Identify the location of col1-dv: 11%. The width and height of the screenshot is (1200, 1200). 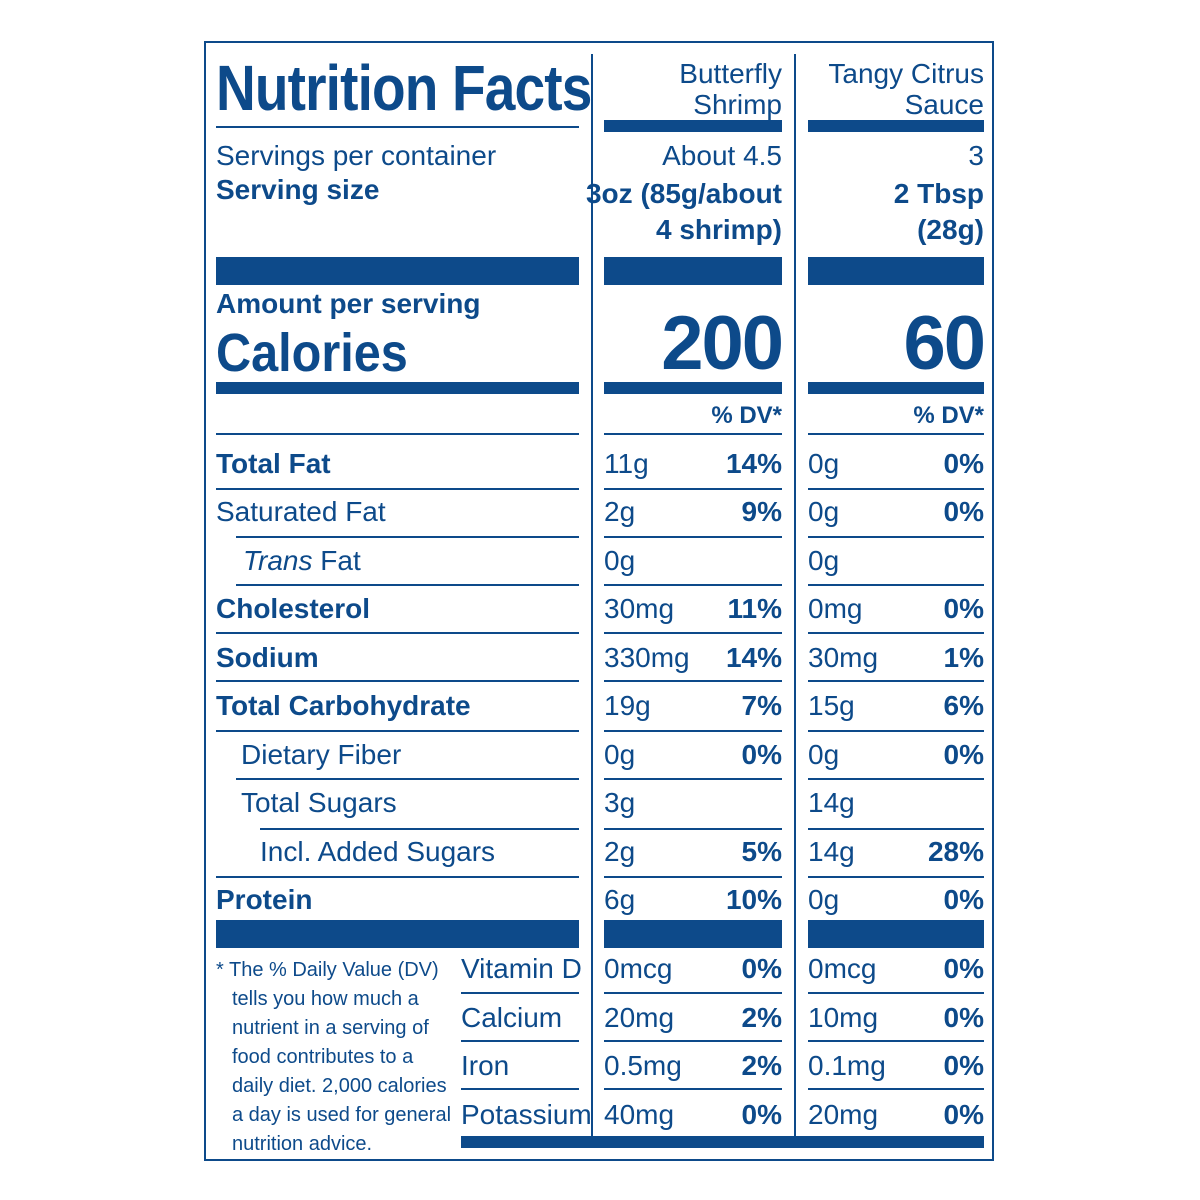
(755, 608).